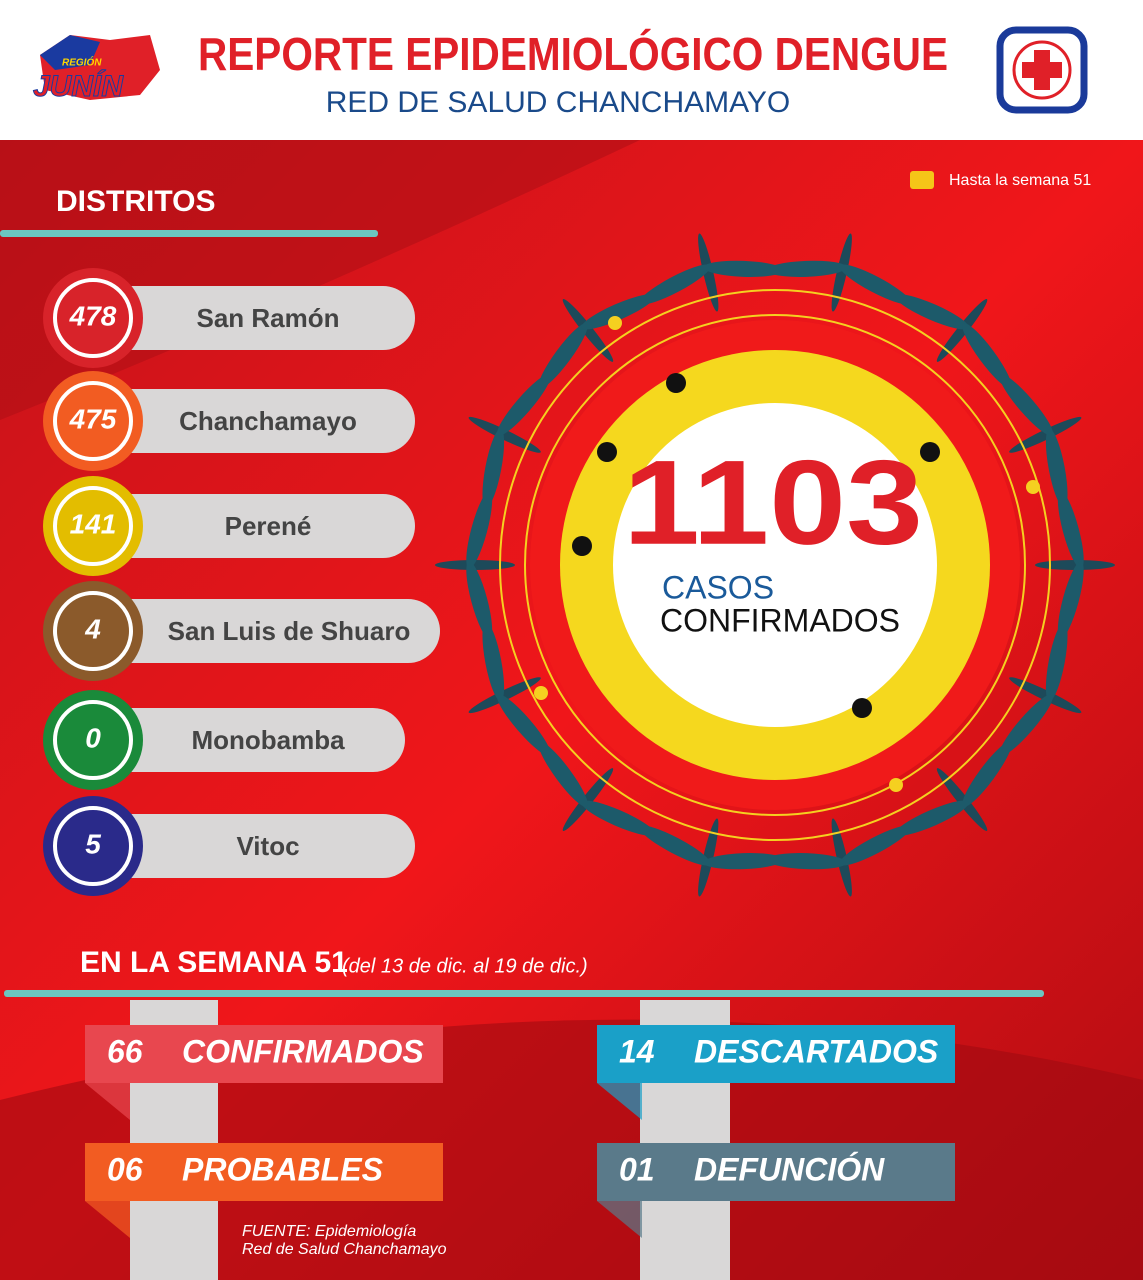 This screenshot has width=1143, height=1280. What do you see at coordinates (789, 1169) in the screenshot?
I see `stat-label: DEFUNCIÓN` at bounding box center [789, 1169].